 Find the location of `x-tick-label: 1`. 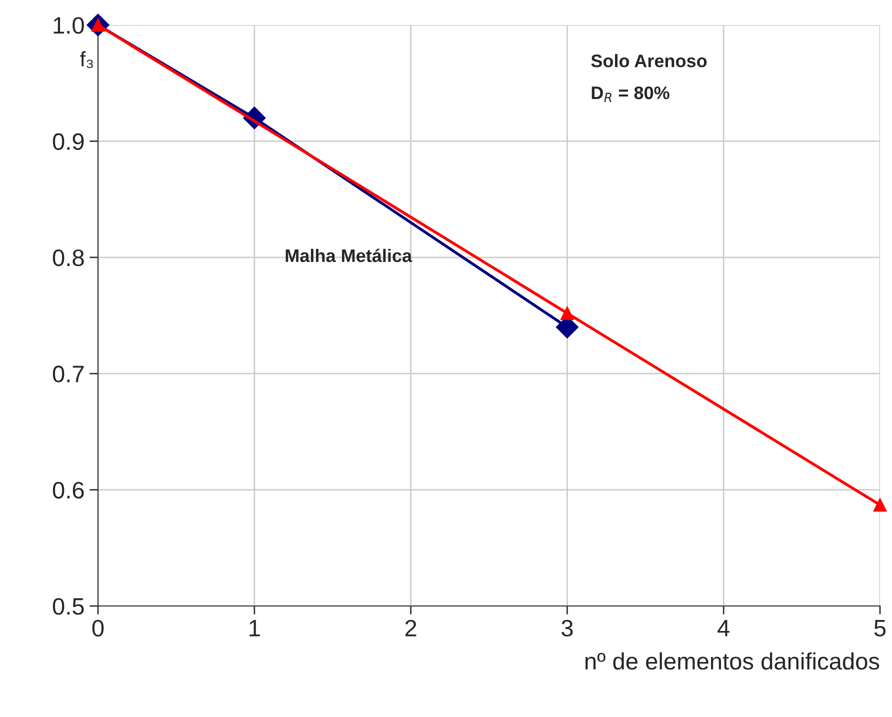

x-tick-label: 1 is located at coordinates (255, 628).